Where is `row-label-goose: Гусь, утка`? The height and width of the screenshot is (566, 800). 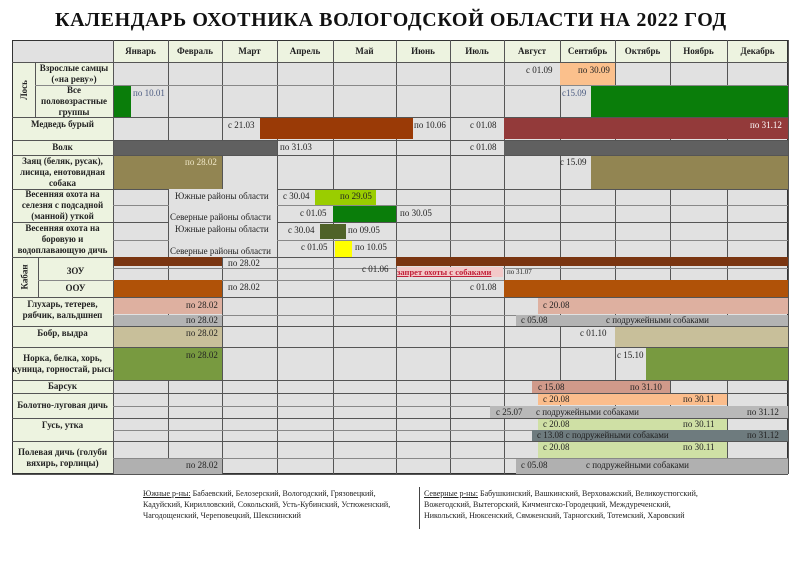
row-label-goose: Гусь, утка is located at coordinates (62, 424).